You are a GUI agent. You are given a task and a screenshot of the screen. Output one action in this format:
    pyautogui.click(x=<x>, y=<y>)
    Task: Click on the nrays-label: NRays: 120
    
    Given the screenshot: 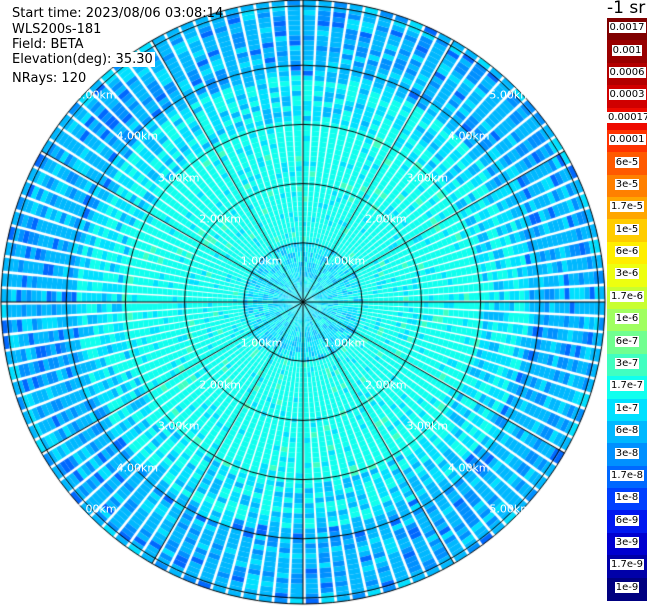 What is the action you would take?
    pyautogui.click(x=49, y=78)
    